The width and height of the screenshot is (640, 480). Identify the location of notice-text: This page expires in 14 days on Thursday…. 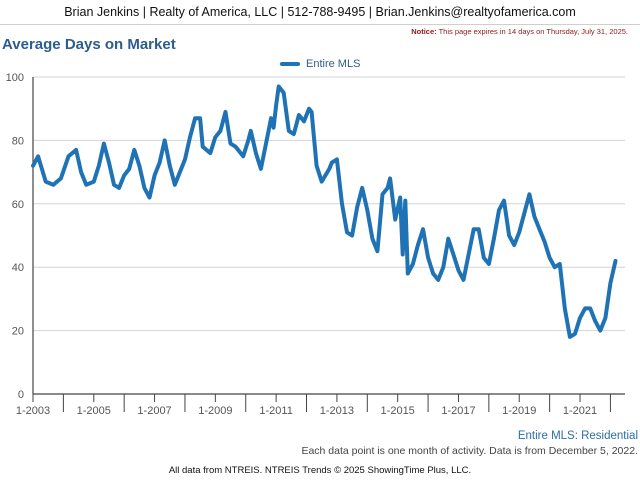
(533, 31).